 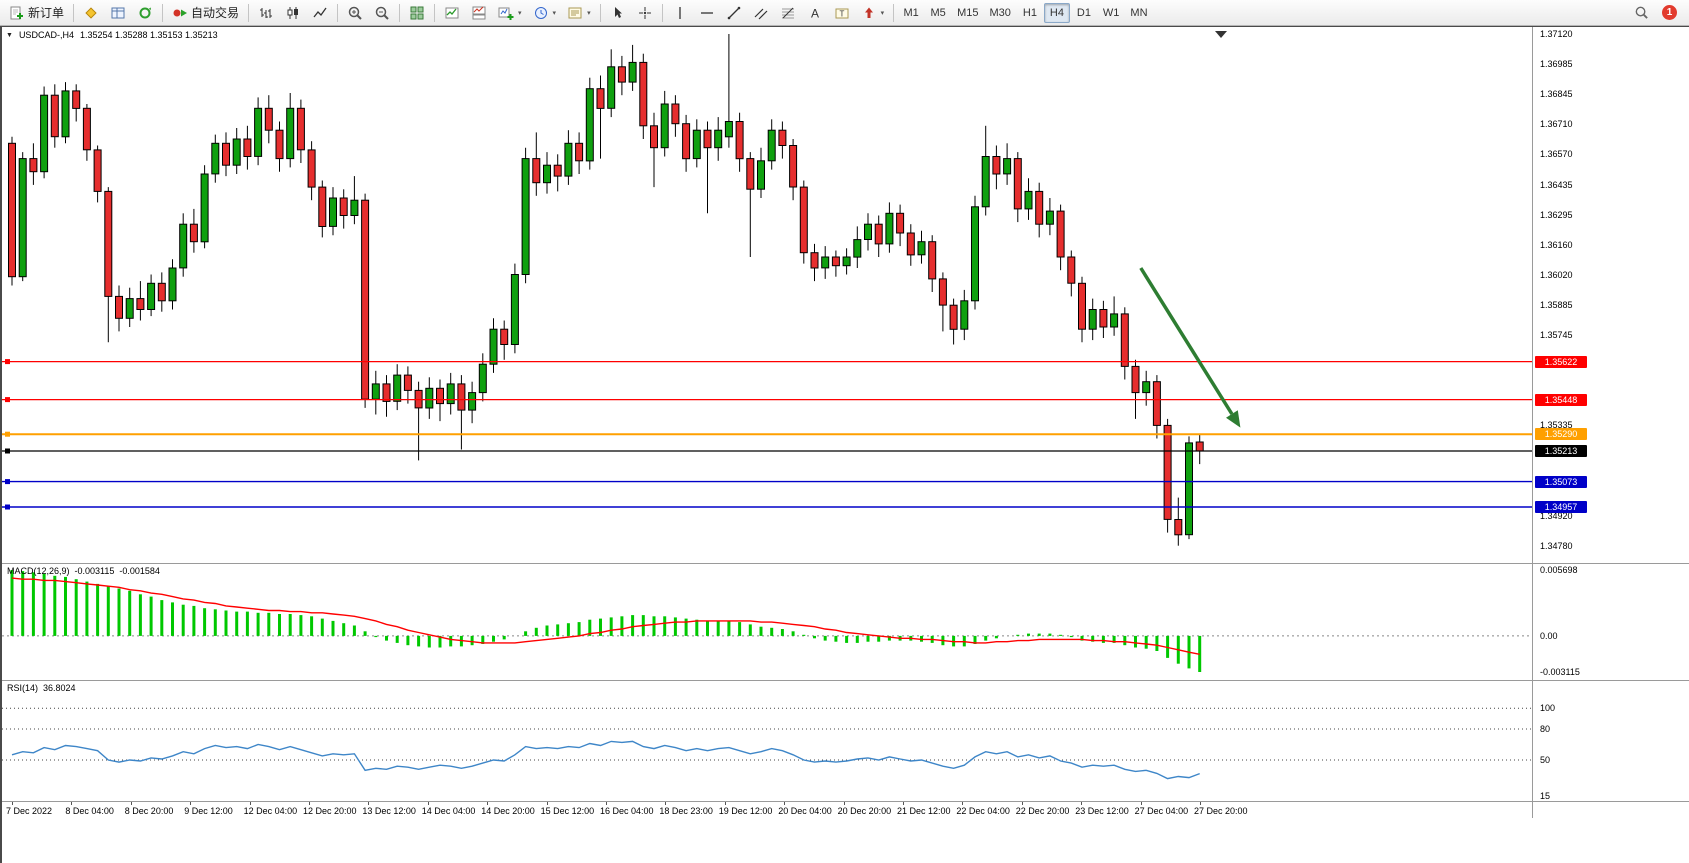 What do you see at coordinates (967, 13) in the screenshot?
I see `timeframe-button-M15: M15` at bounding box center [967, 13].